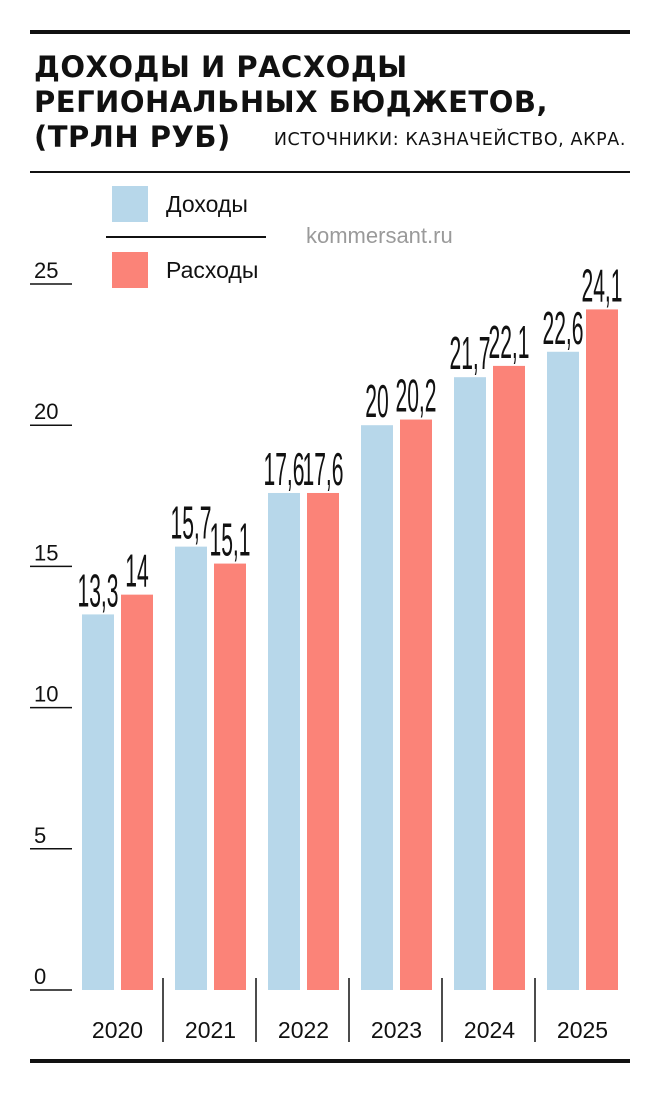 The height and width of the screenshot is (1095, 660). I want to click on data-label: 24,1, so click(601, 285).